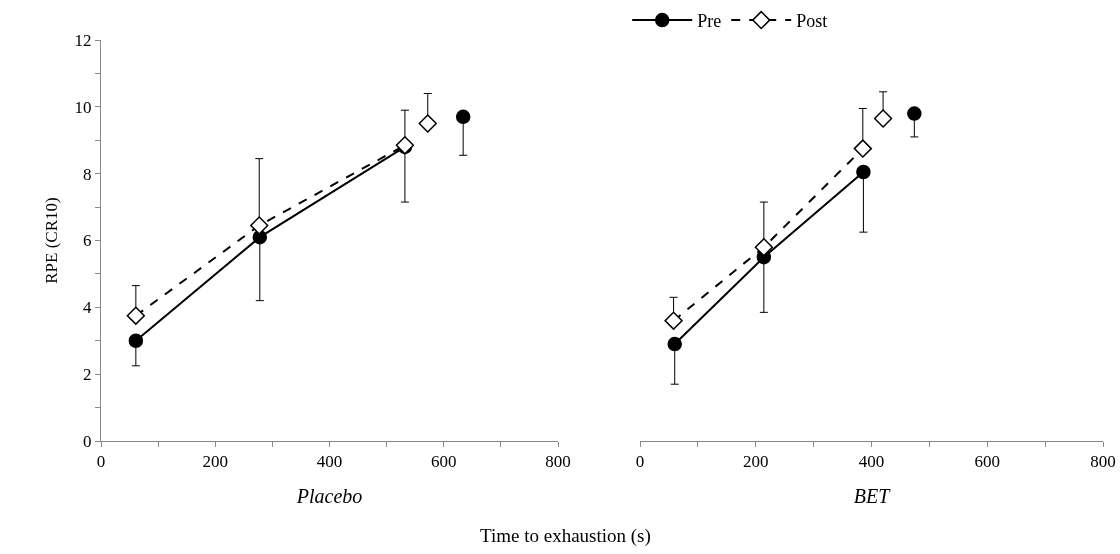 The height and width of the screenshot is (554, 1120). Describe the element at coordinates (83, 40) in the screenshot. I see `y-tick-label: 12` at that location.